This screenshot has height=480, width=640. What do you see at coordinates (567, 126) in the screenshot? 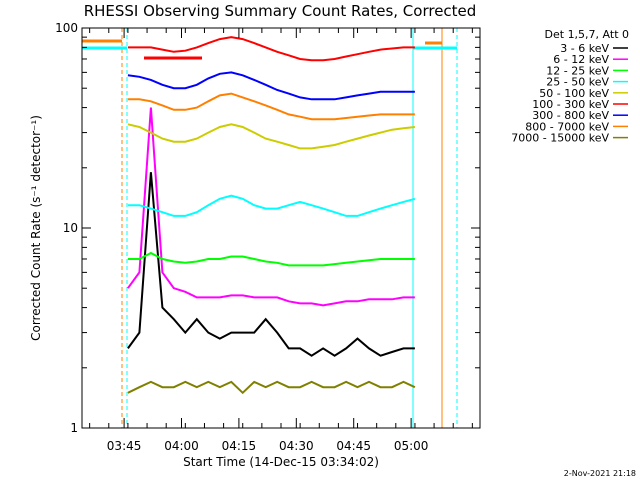
I see `legend-label: 800 - 7000 keV` at bounding box center [567, 126].